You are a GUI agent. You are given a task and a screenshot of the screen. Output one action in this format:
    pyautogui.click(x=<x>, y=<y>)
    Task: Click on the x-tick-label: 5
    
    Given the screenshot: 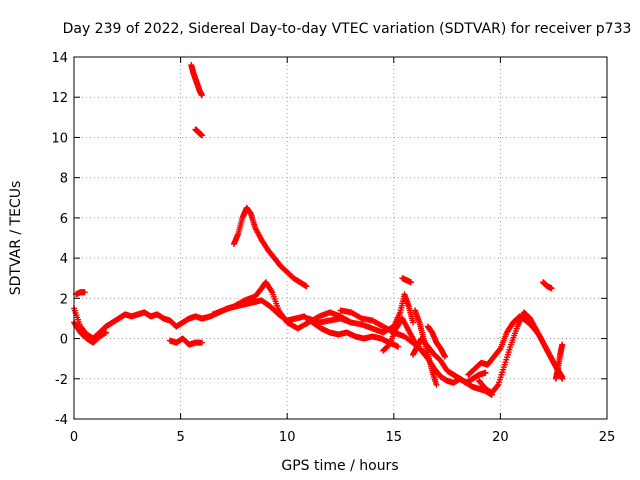 What is the action you would take?
    pyautogui.click(x=180, y=437)
    